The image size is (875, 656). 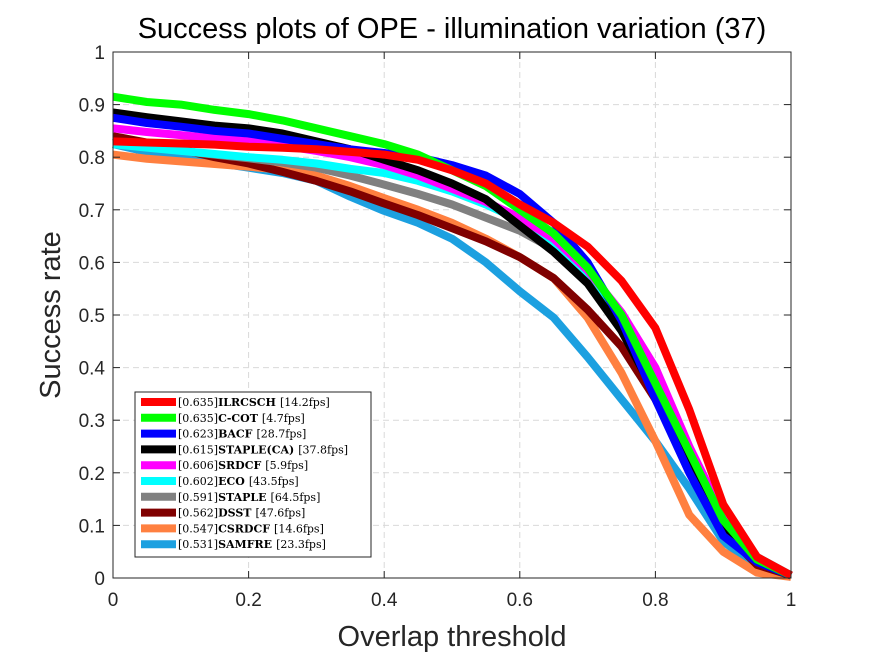 What do you see at coordinates (198, 513) in the screenshot?
I see `legend-score: [0.562]` at bounding box center [198, 513].